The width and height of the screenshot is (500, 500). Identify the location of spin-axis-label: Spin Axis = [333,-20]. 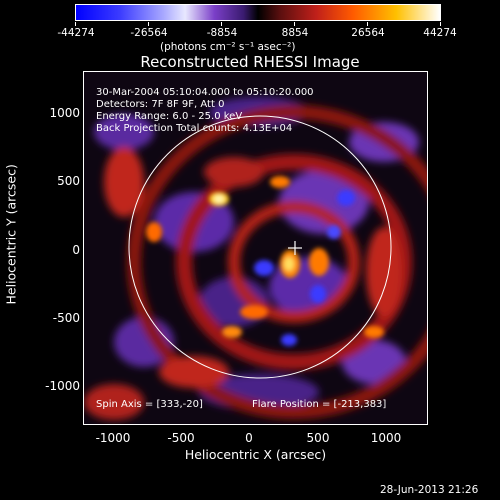
(149, 404).